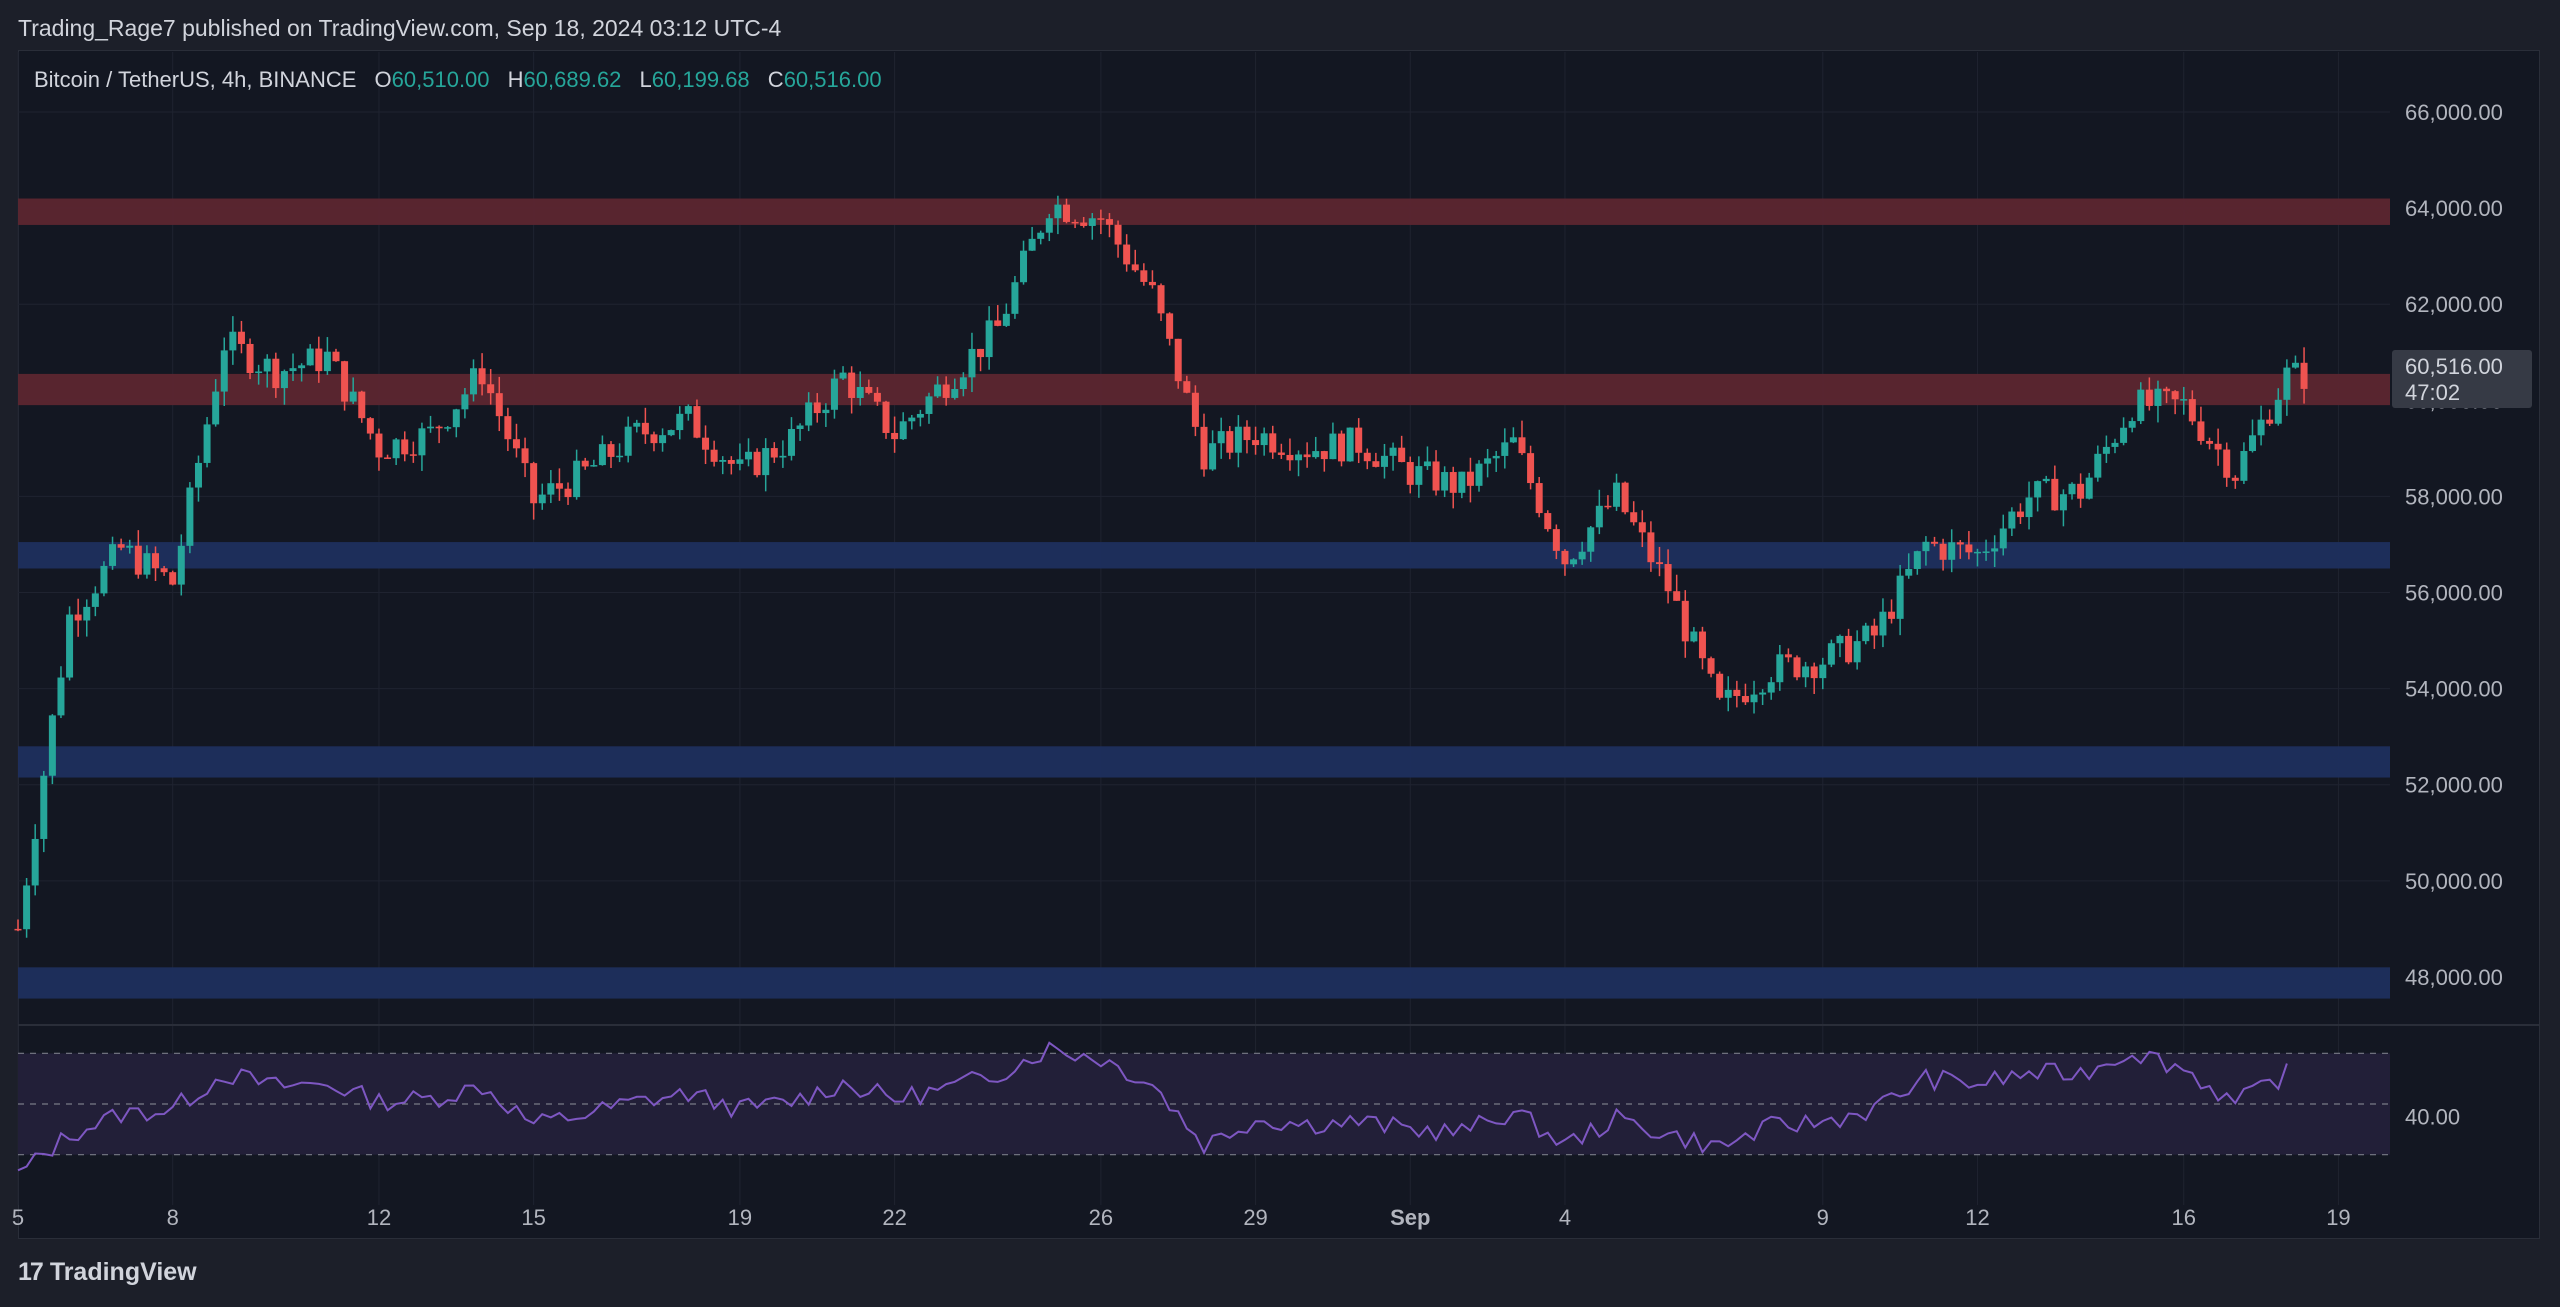 This screenshot has width=2560, height=1307. What do you see at coordinates (1204, 389) in the screenshot?
I see `resistance-zone` at bounding box center [1204, 389].